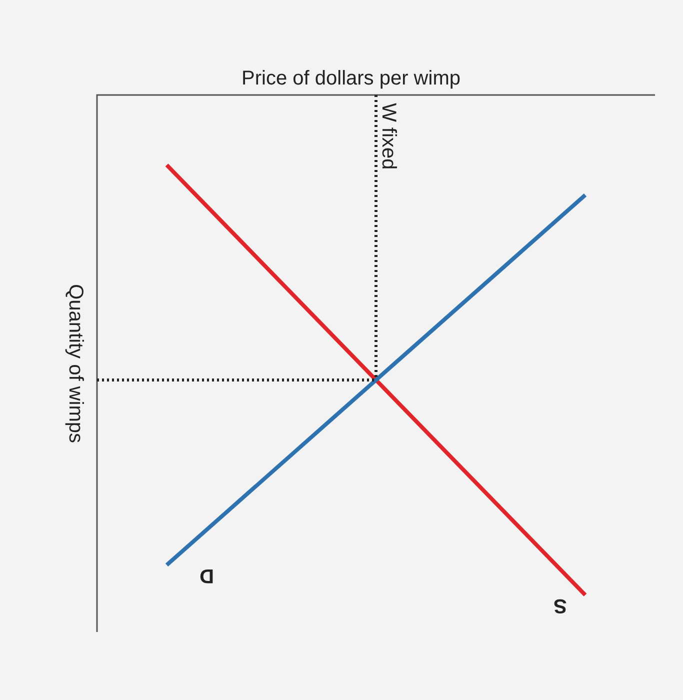 The height and width of the screenshot is (700, 683). Describe the element at coordinates (351, 79) in the screenshot. I see `chart-title: Price of dollars per wimp` at that location.